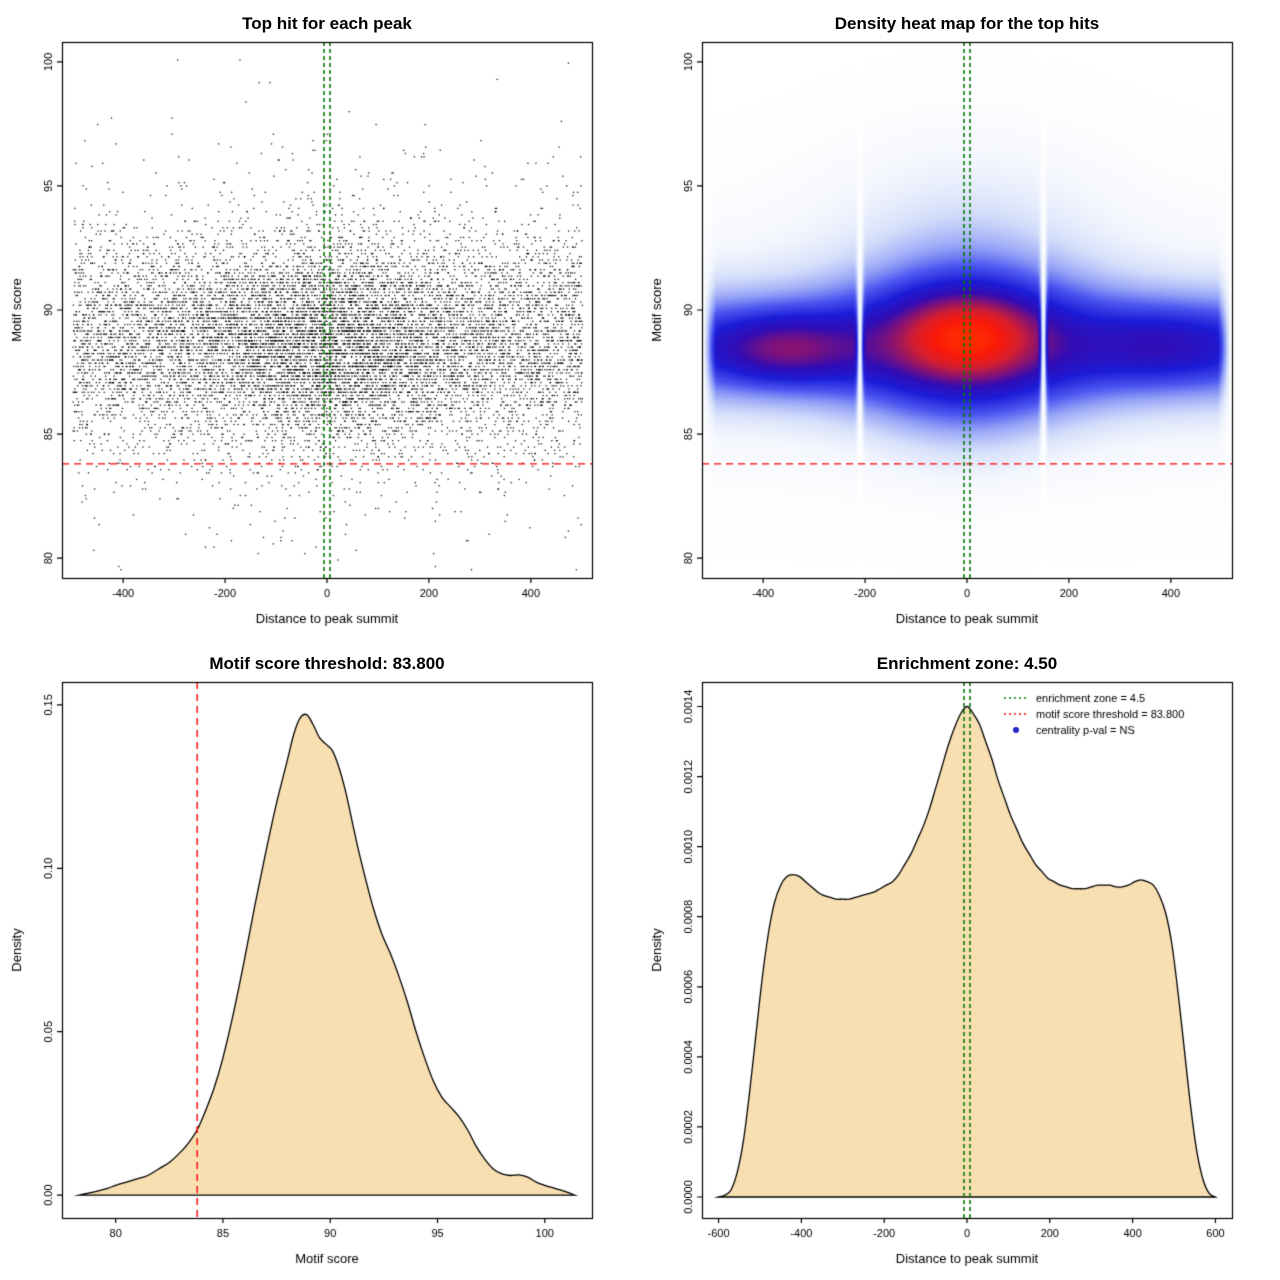 This screenshot has height=1280, width=1280. Describe the element at coordinates (327, 23) in the screenshot. I see `plot-title-top-hit: Top hit for each peak` at that location.